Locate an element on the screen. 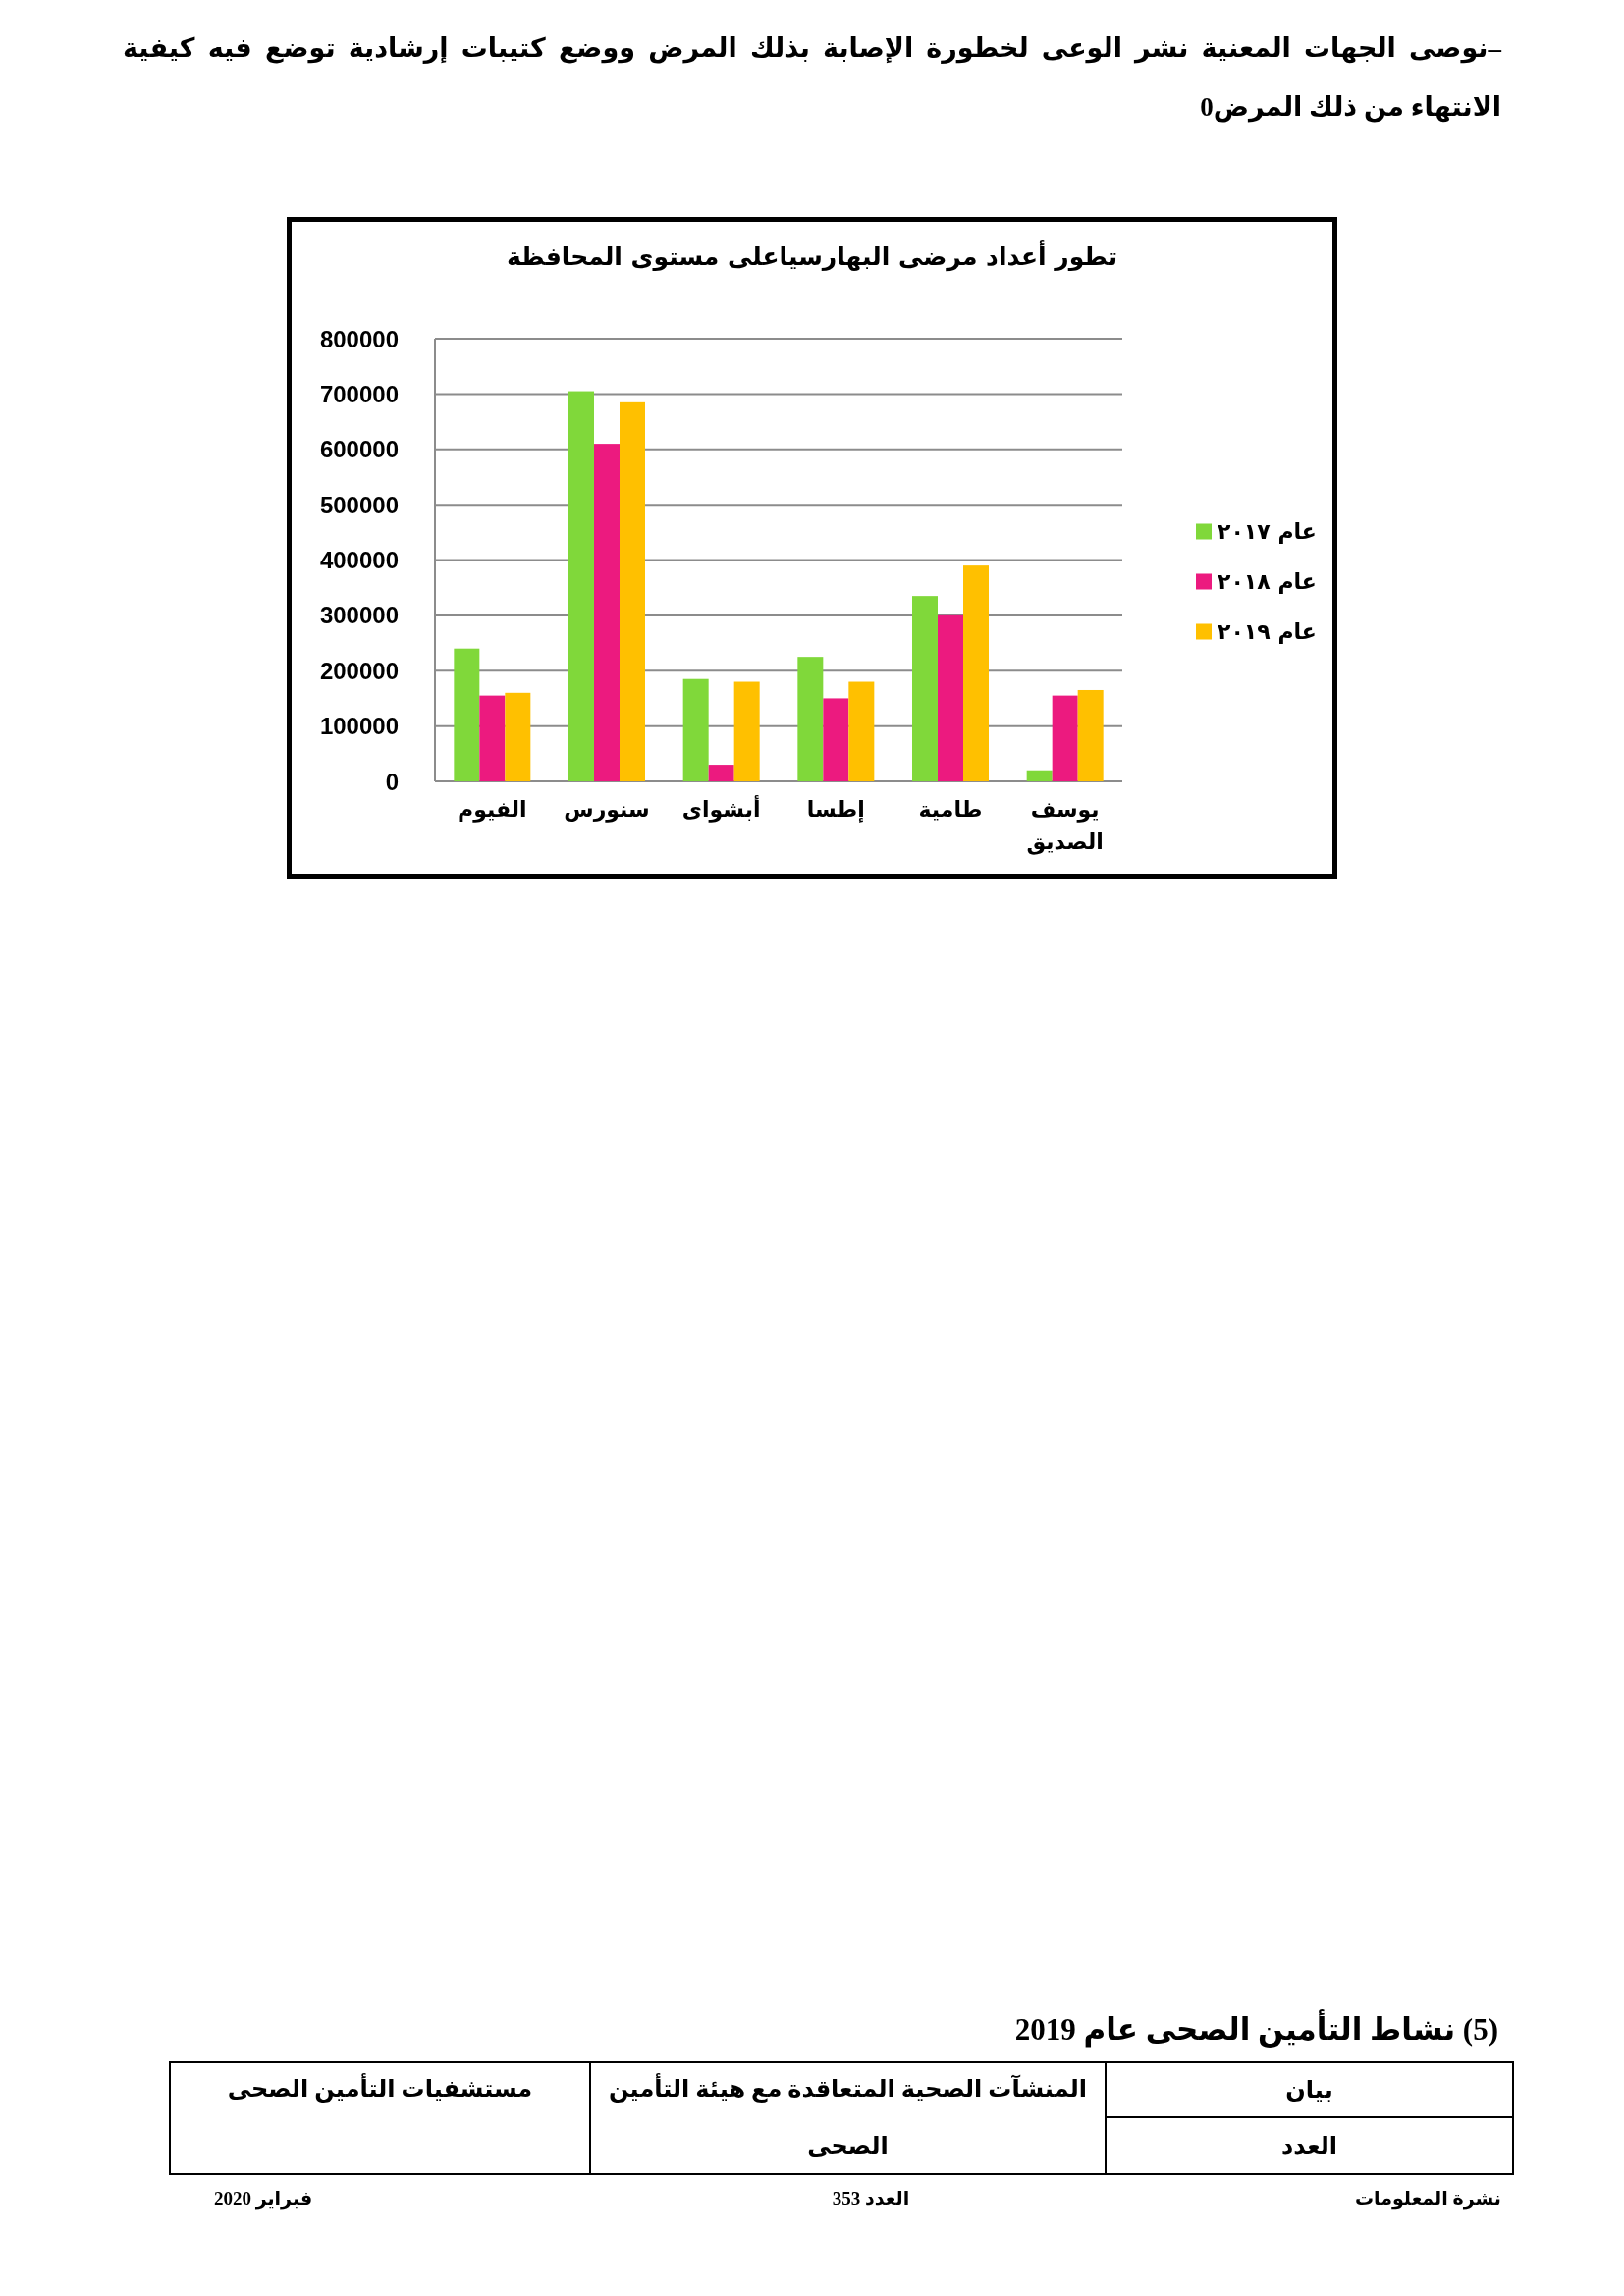 The image size is (1624, 2296). y-tick-label: 500000 is located at coordinates (359, 504).